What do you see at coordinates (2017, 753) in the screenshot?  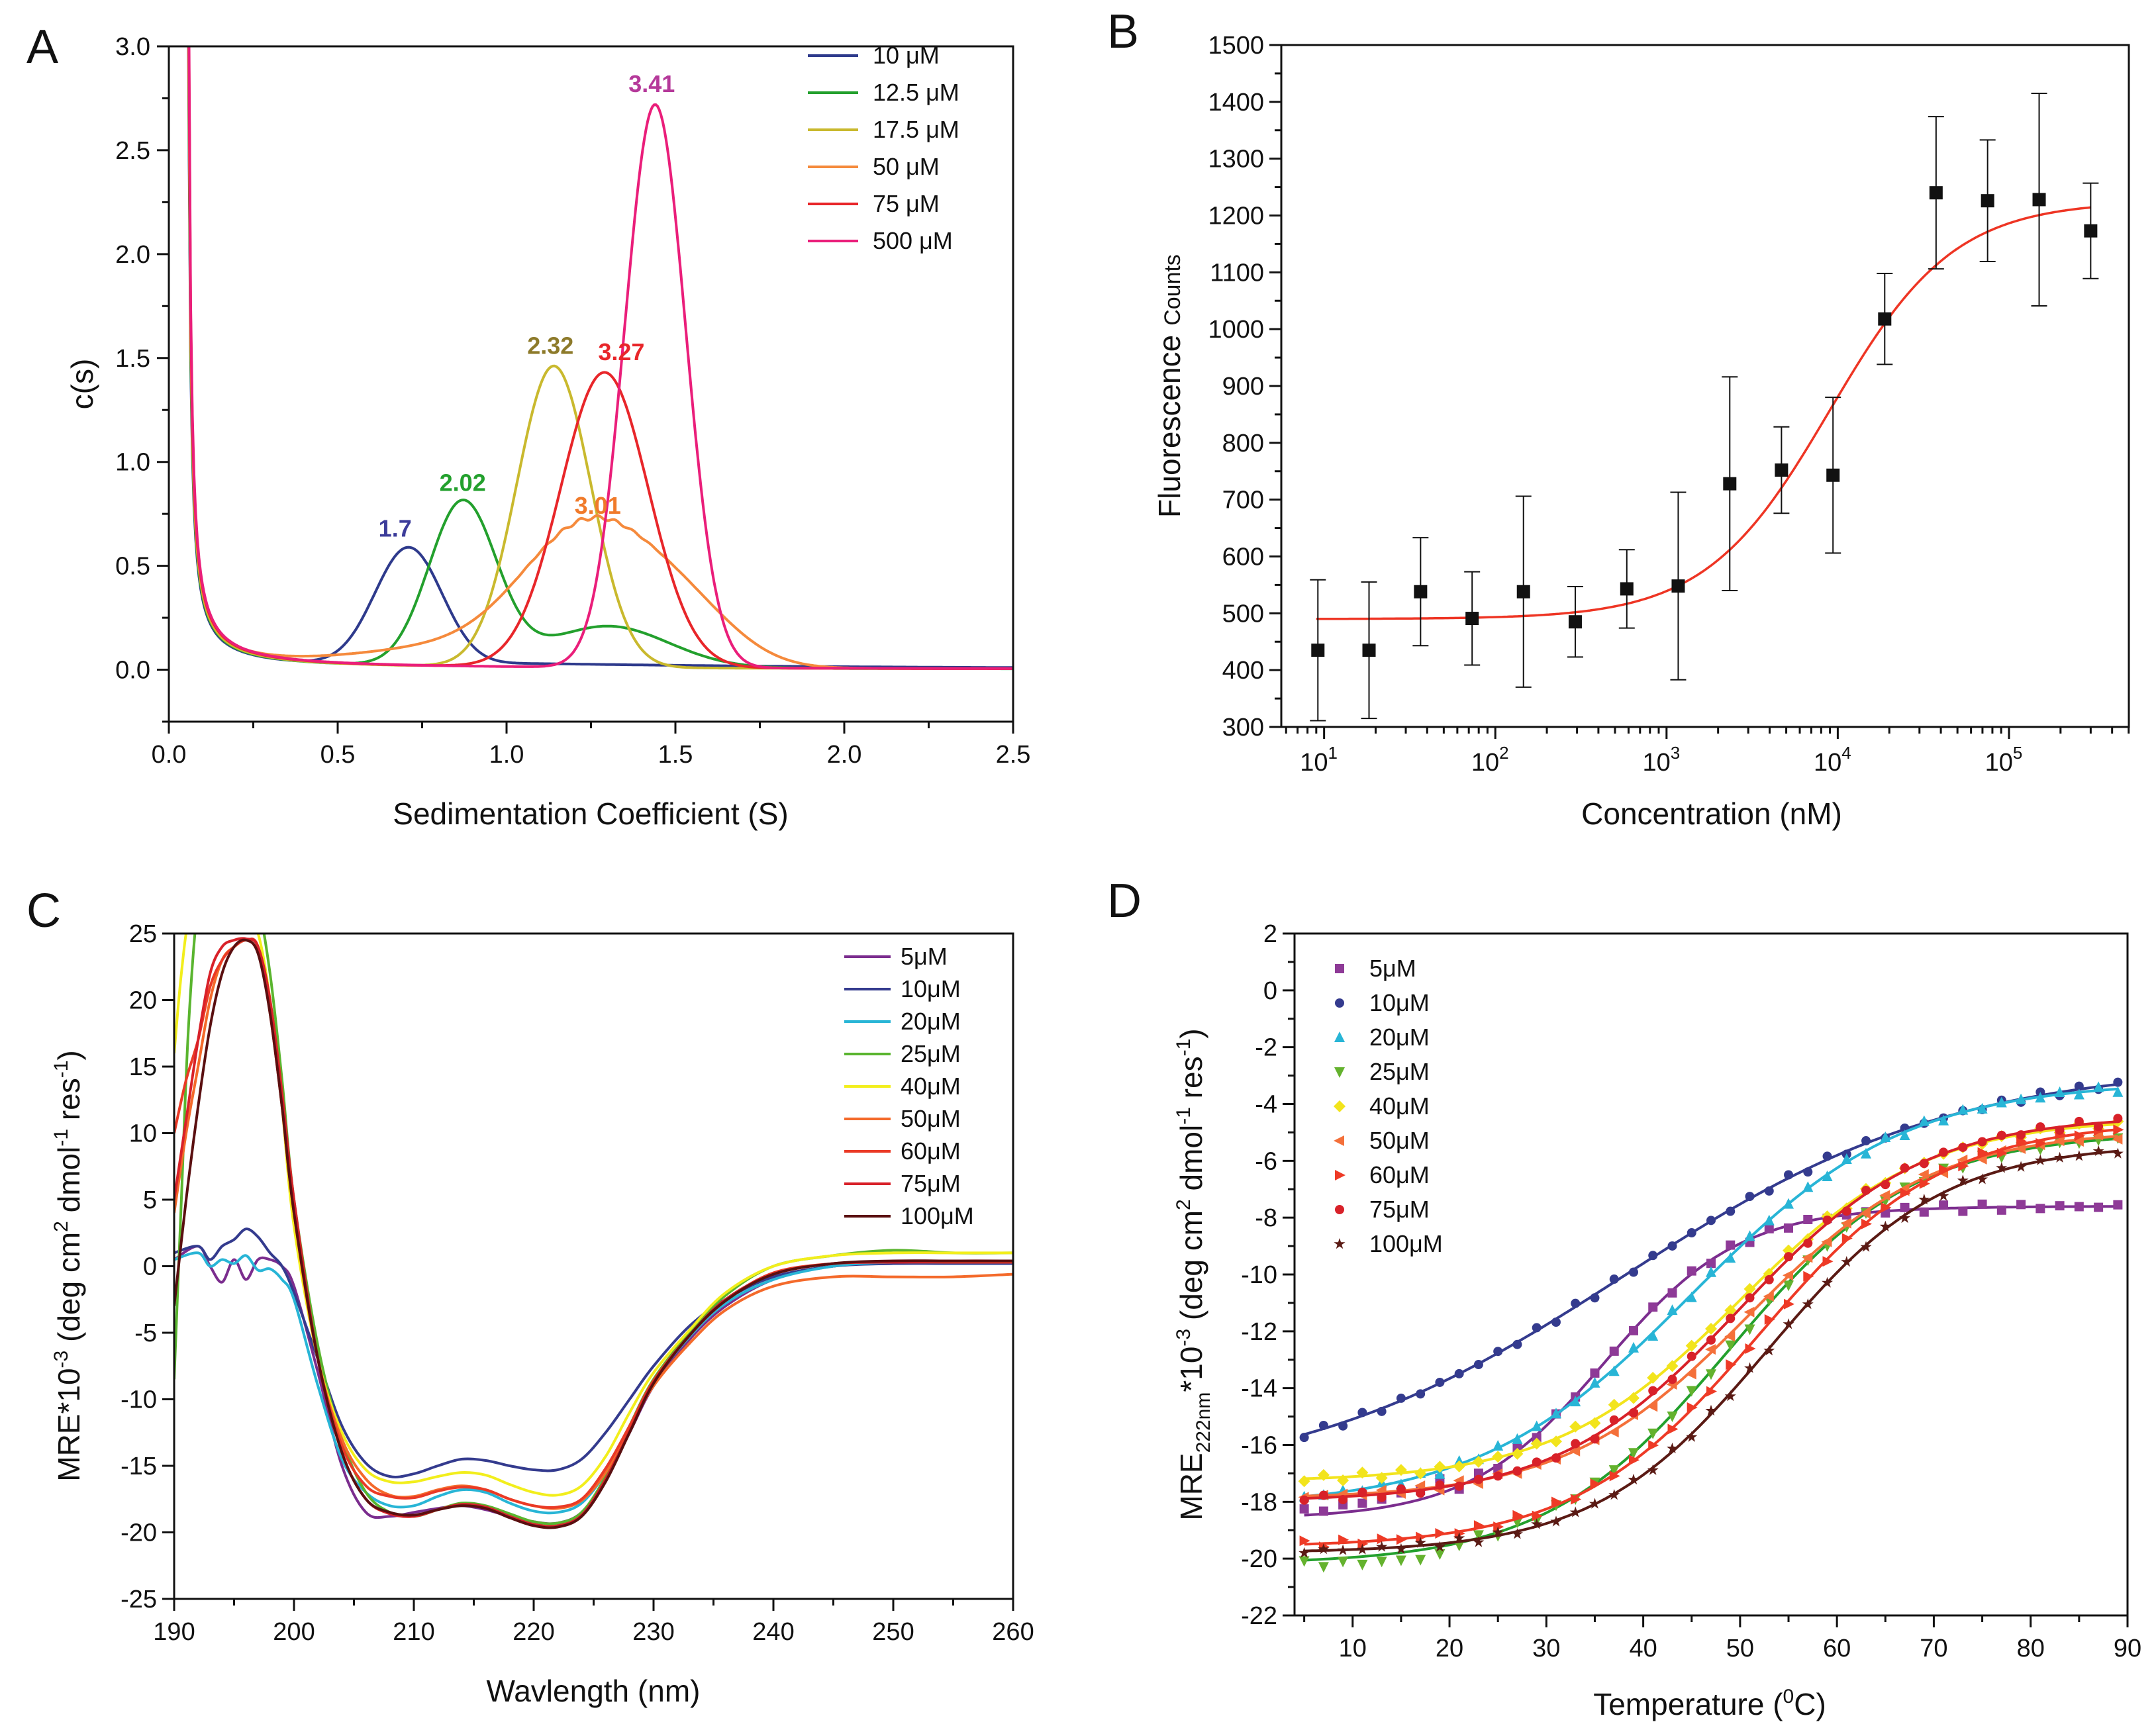 I see `tick-exponent: 5` at bounding box center [2017, 753].